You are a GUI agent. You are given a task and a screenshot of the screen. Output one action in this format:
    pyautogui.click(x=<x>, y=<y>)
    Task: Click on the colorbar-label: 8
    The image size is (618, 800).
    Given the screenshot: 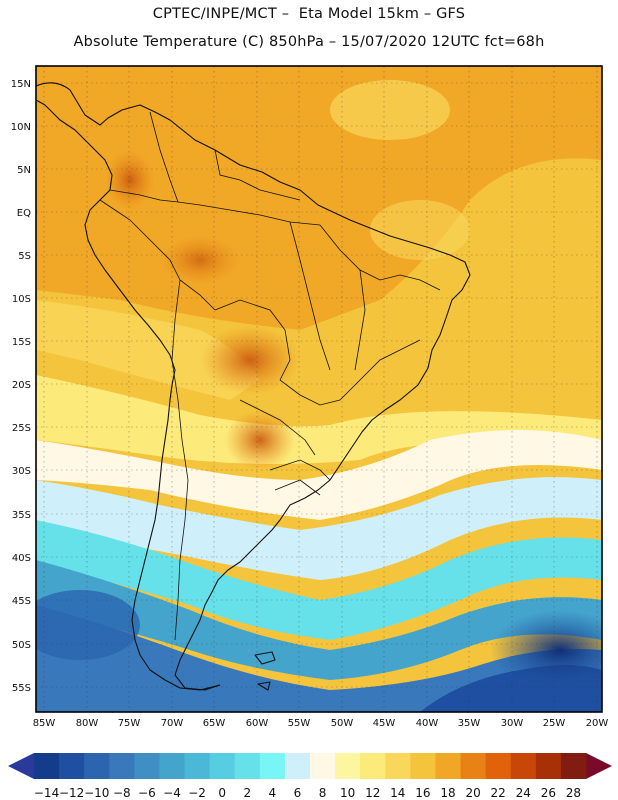 What is the action you would take?
    pyautogui.click(x=323, y=793)
    